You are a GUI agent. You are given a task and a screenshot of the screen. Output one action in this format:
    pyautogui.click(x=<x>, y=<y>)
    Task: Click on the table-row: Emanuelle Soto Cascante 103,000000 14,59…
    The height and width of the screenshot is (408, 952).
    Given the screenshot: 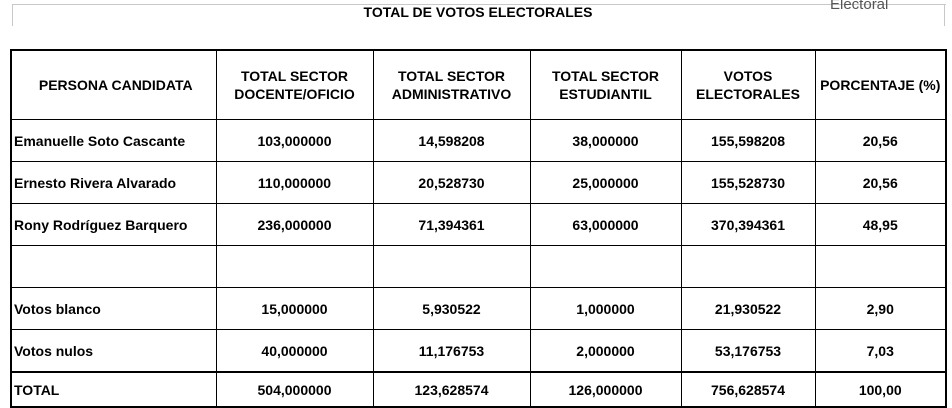 What is the action you would take?
    pyautogui.click(x=478, y=140)
    